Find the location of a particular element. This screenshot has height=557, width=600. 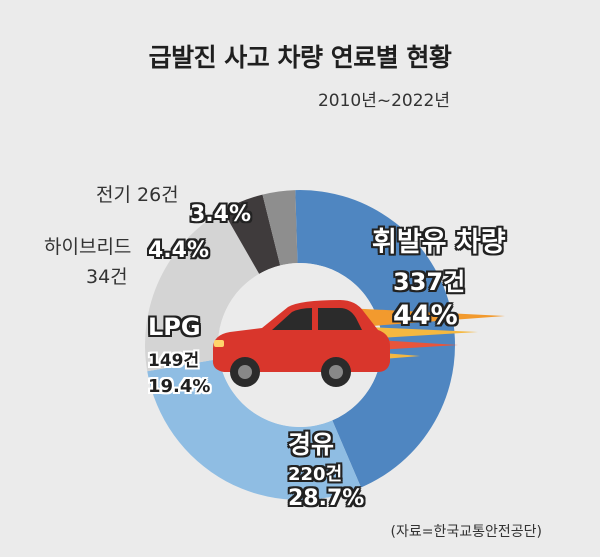

slice-hybrid is located at coordinates (251, 234).